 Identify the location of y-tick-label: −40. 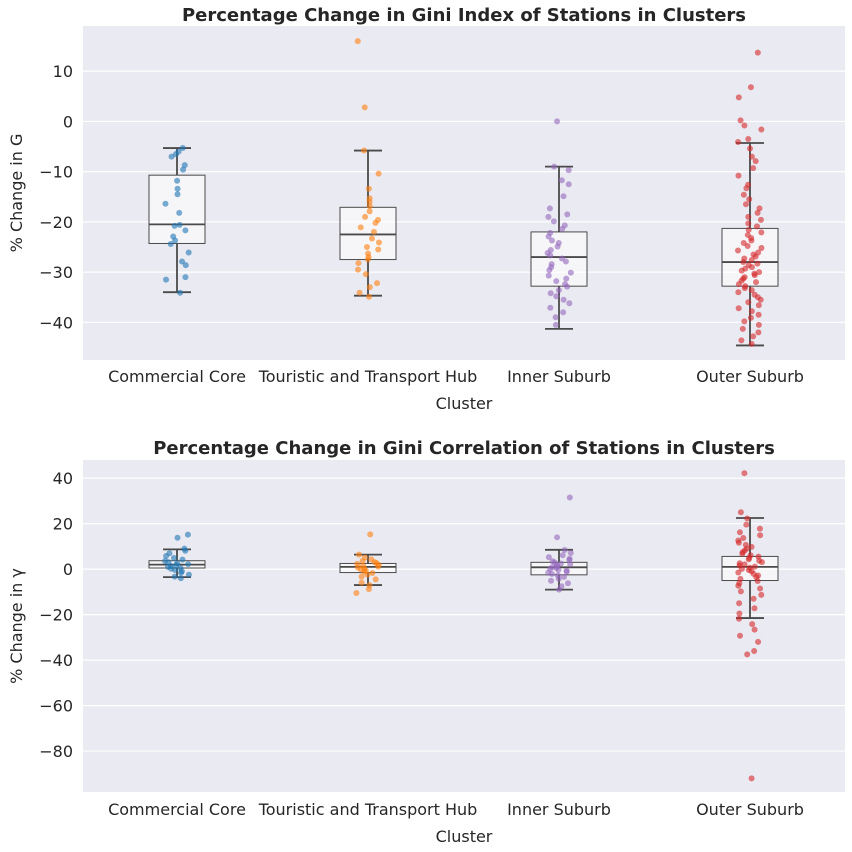
(56, 322).